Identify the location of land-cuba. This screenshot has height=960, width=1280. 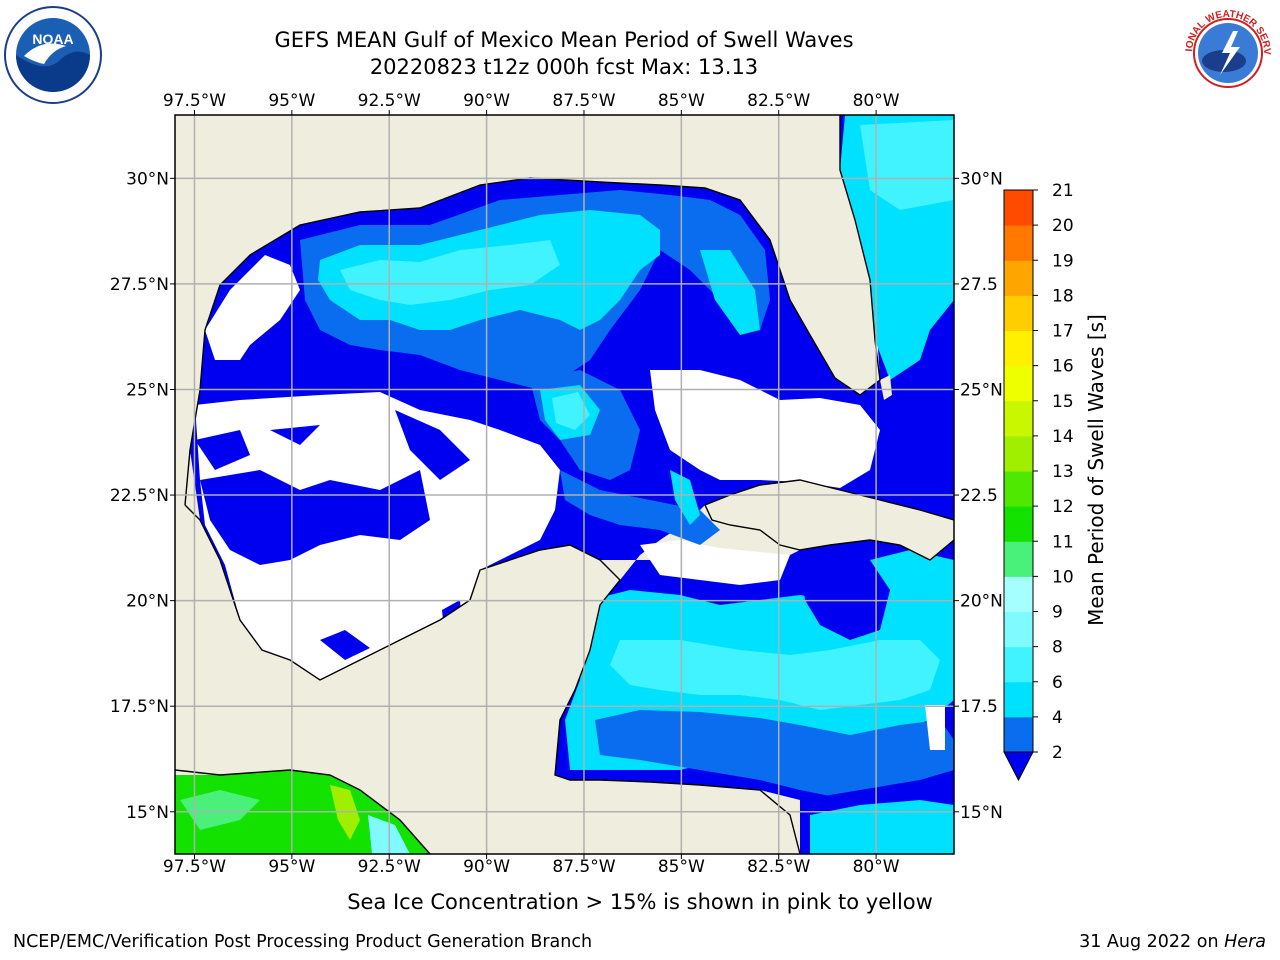
(829, 520).